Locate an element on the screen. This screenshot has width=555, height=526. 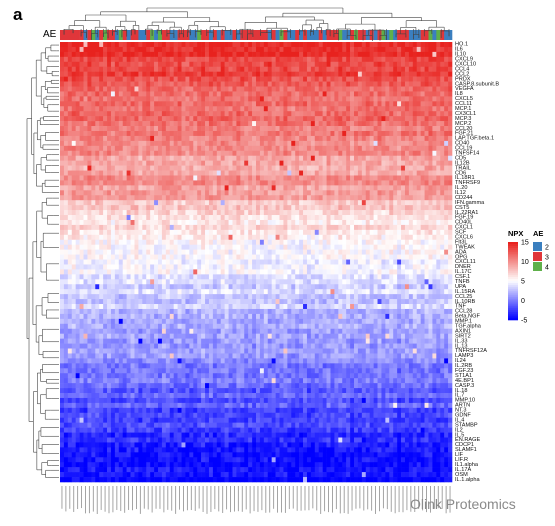
row-label: CASP.3 is located at coordinates (464, 386).